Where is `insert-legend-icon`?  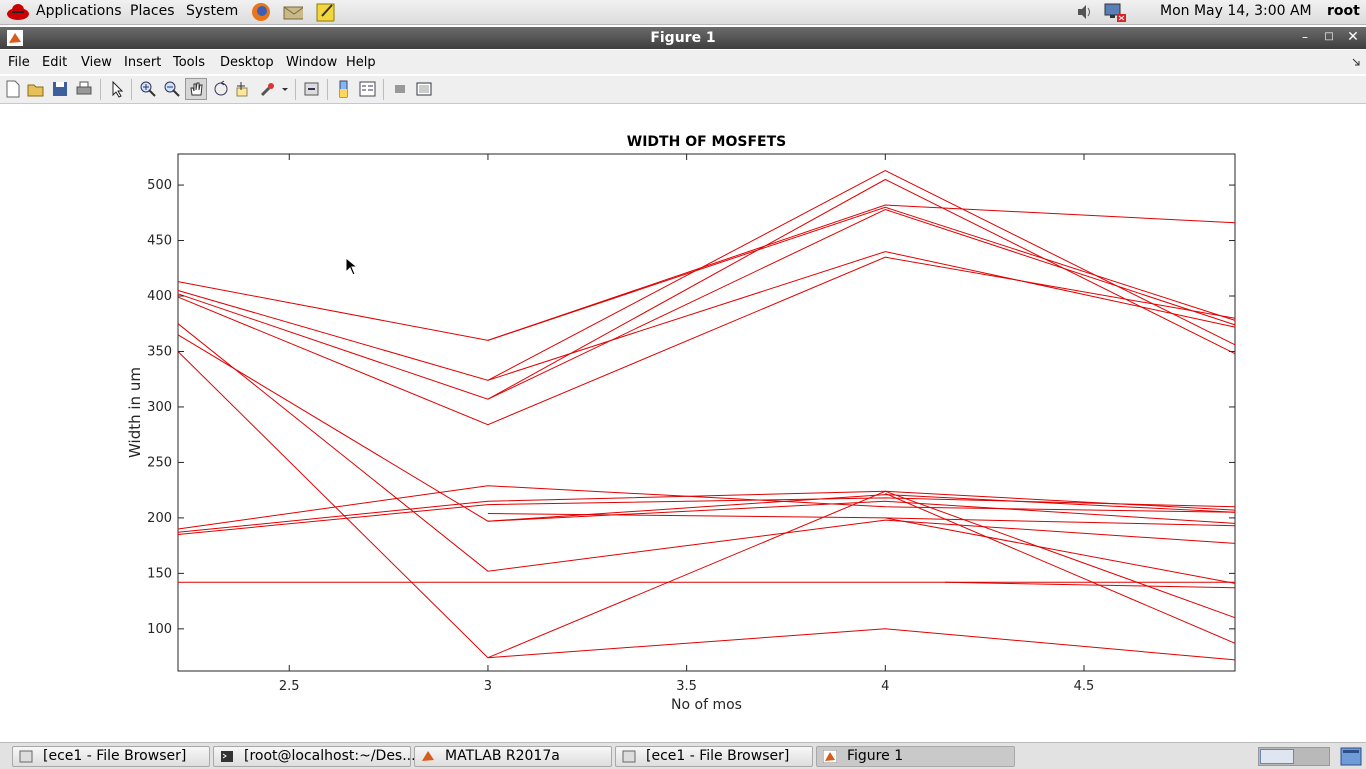
insert-legend-icon is located at coordinates (368, 89).